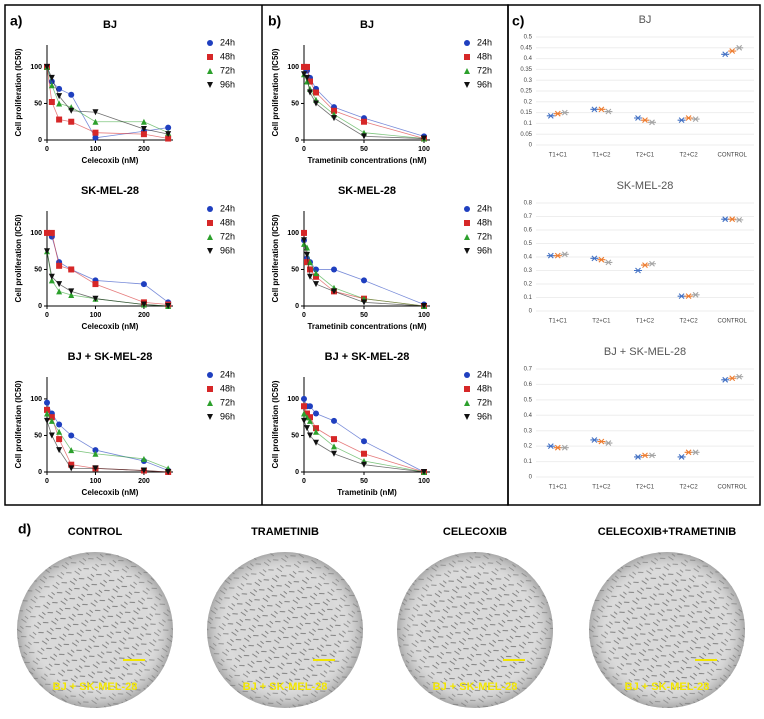 This screenshot has width=764, height=719. Describe the element at coordinates (526, 135) in the screenshot. I see `y-tick-label: 0.05` at that location.